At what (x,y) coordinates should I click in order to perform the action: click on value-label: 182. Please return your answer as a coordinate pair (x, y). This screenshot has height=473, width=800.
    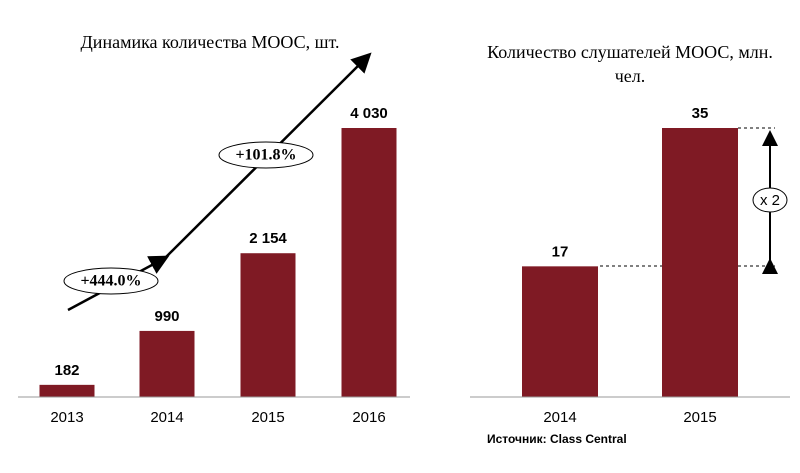
    Looking at the image, I should click on (66, 370).